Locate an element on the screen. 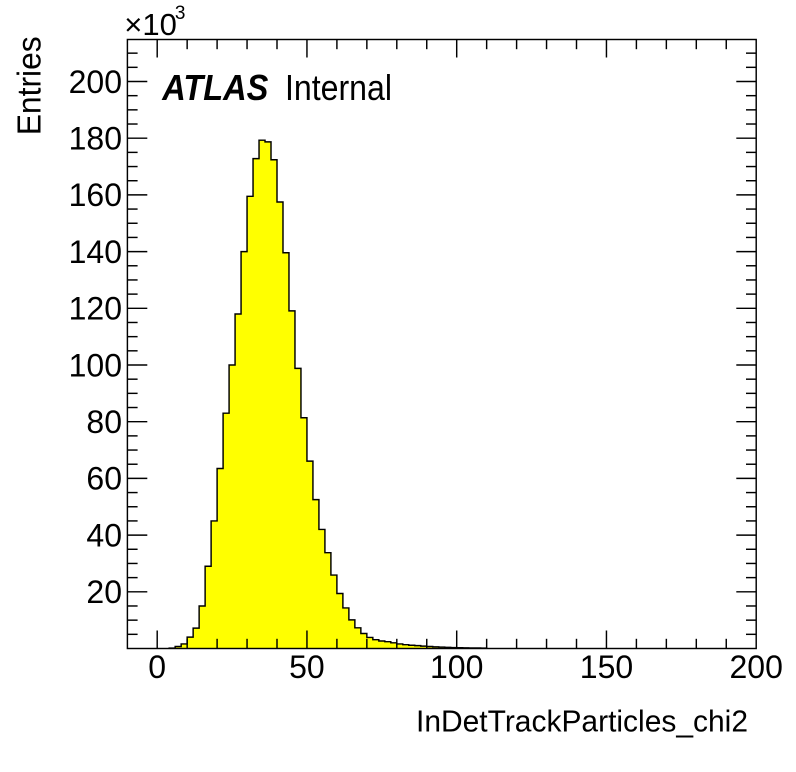 This screenshot has width=796, height=772. svg-text: ATLAS is located at coordinates (214, 87).